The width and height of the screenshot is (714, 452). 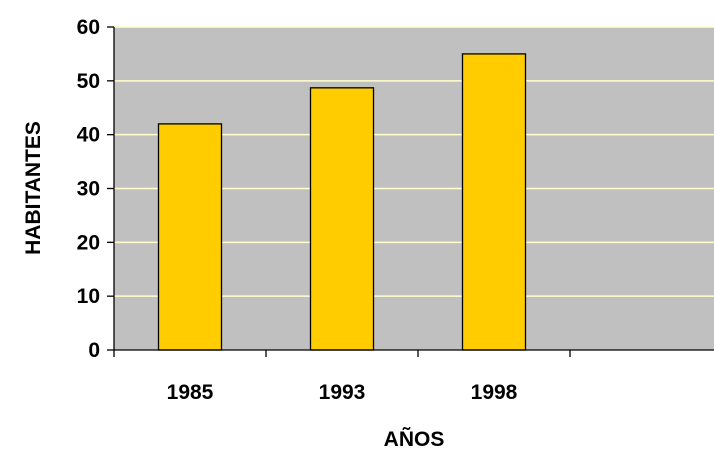 I want to click on x-tick-labels: 1985 1993 1998, so click(x=342, y=392).